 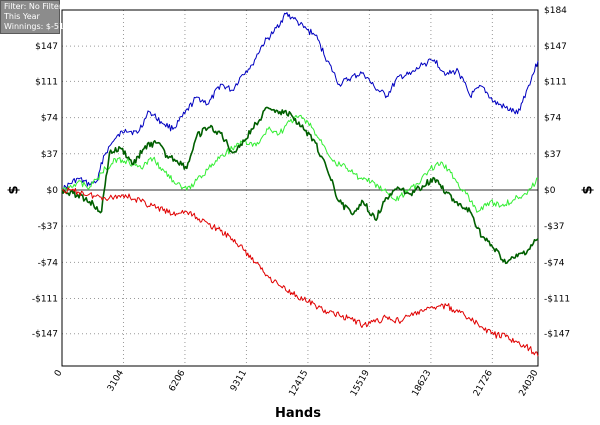 I want to click on period-label: This Year, so click(x=22, y=16).